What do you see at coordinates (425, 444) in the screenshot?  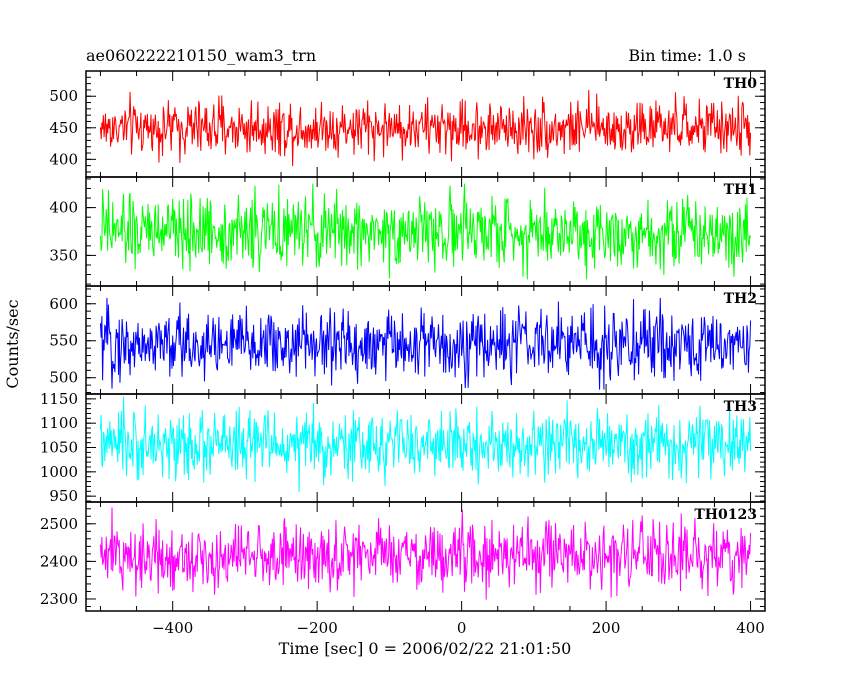 I see `series-line-th3` at bounding box center [425, 444].